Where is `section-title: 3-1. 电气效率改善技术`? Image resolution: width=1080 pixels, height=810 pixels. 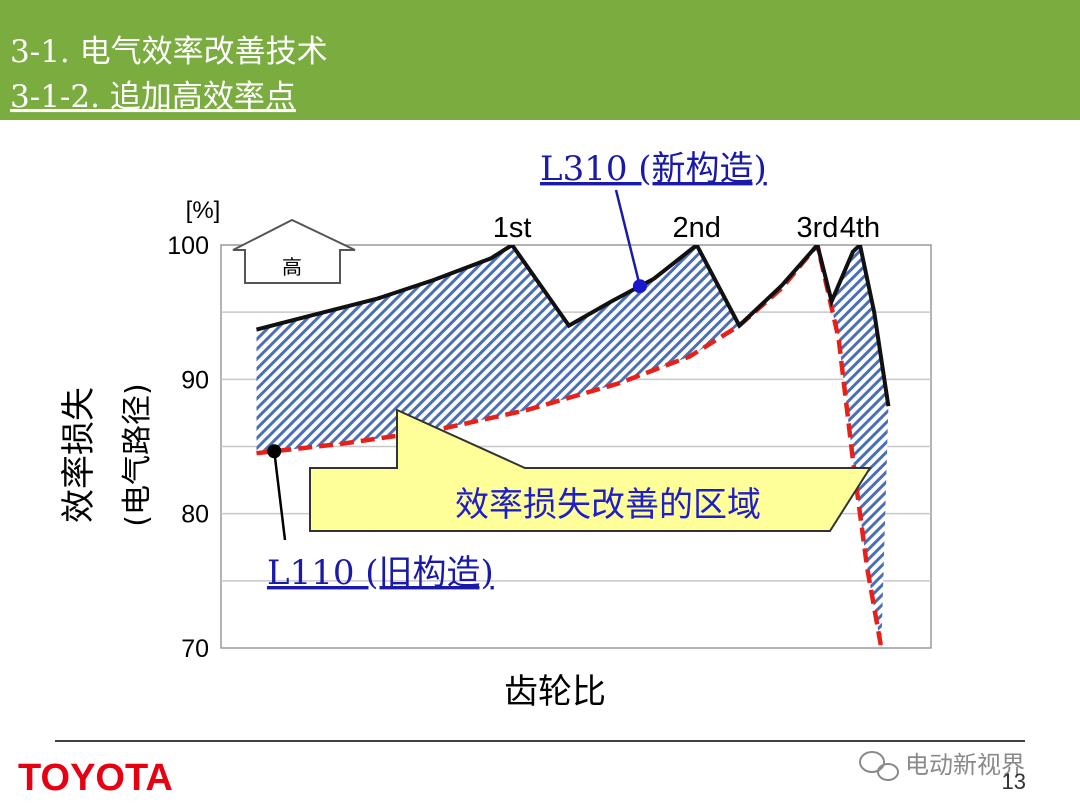 section-title: 3-1. 电气效率改善技术 is located at coordinates (169, 52).